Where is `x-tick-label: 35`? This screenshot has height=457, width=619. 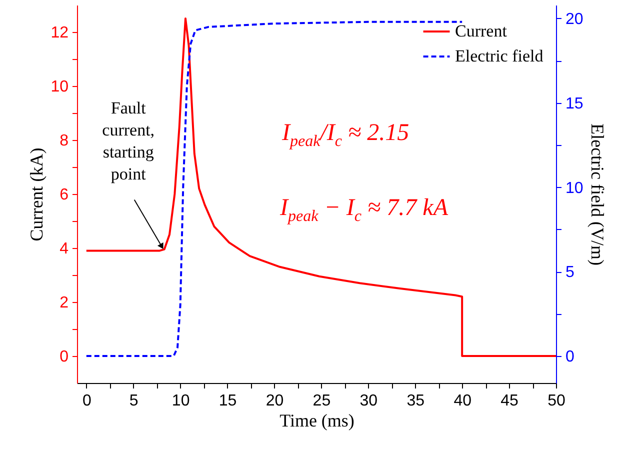 x-tick-label: 35 is located at coordinates (415, 401).